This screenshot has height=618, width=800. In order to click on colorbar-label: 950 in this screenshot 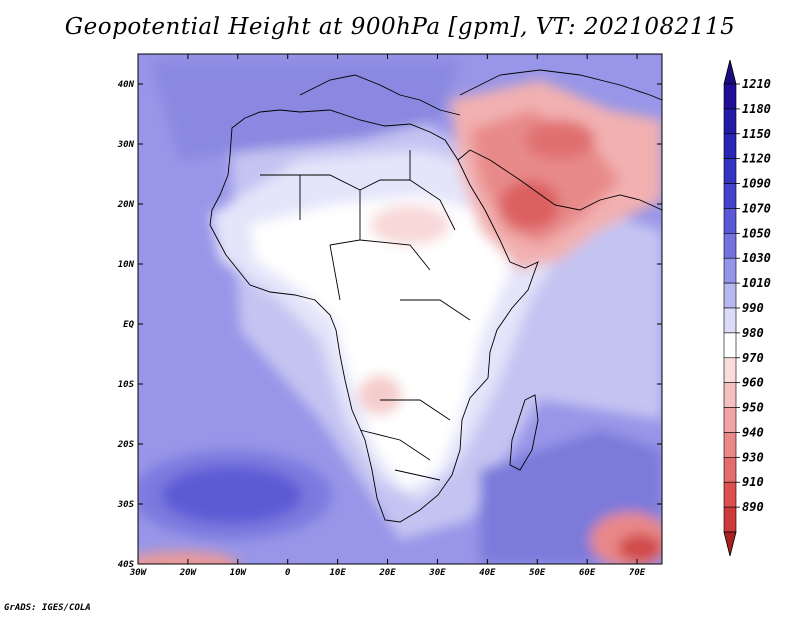, I will do `click(753, 408)`.